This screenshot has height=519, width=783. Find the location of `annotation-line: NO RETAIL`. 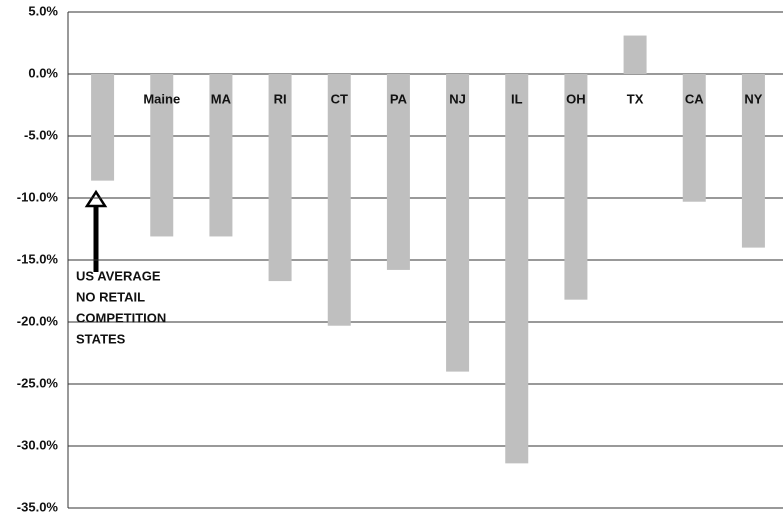

annotation-line: NO RETAIL is located at coordinates (110, 296).